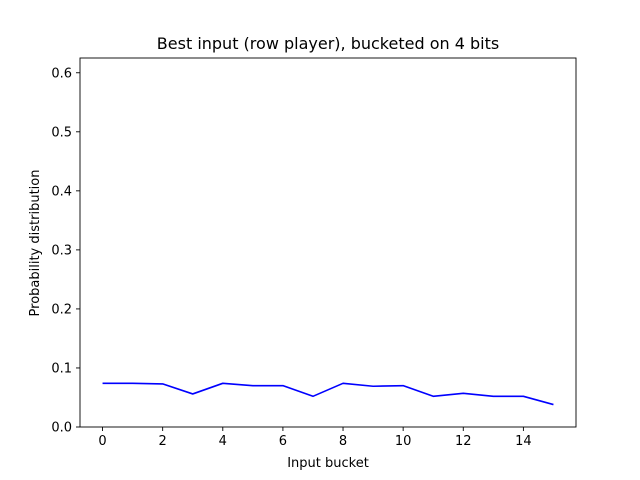 The height and width of the screenshot is (480, 640). What do you see at coordinates (163, 441) in the screenshot?
I see `x-tick-label: 2` at bounding box center [163, 441].